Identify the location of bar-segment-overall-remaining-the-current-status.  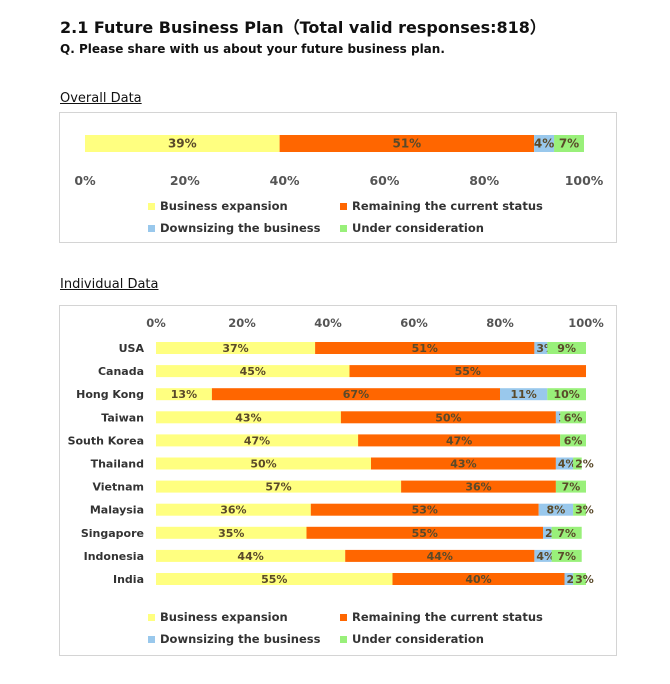
(407, 143).